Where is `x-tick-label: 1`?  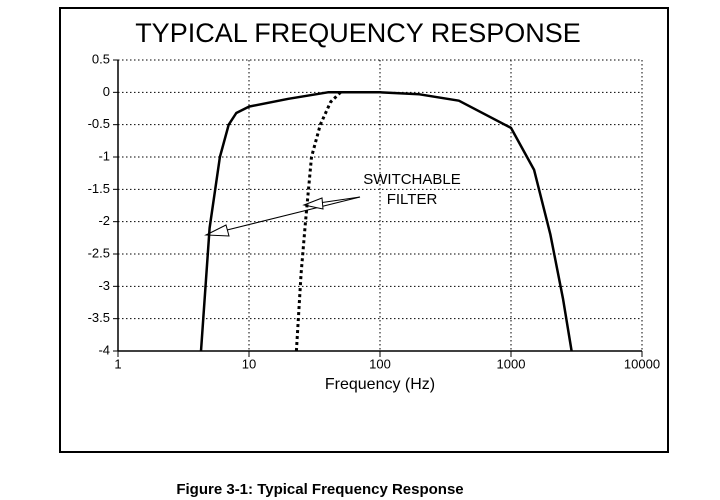 x-tick-label: 1 is located at coordinates (117, 363).